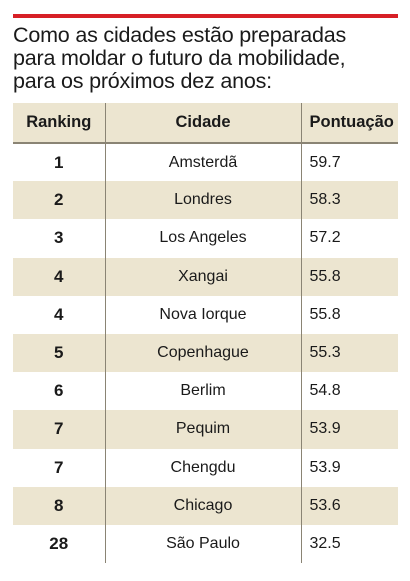 The image size is (410, 581). I want to click on city-cell: São Paulo, so click(202, 544).